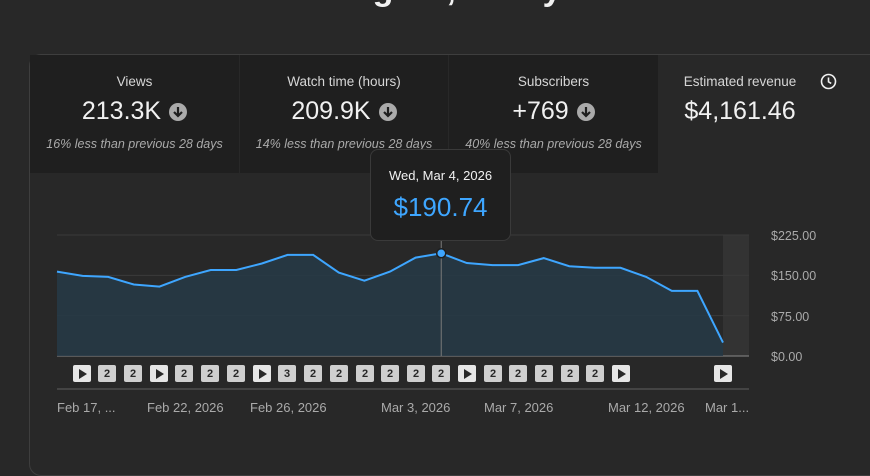  I want to click on metric-value: $4,161.46, so click(740, 111).